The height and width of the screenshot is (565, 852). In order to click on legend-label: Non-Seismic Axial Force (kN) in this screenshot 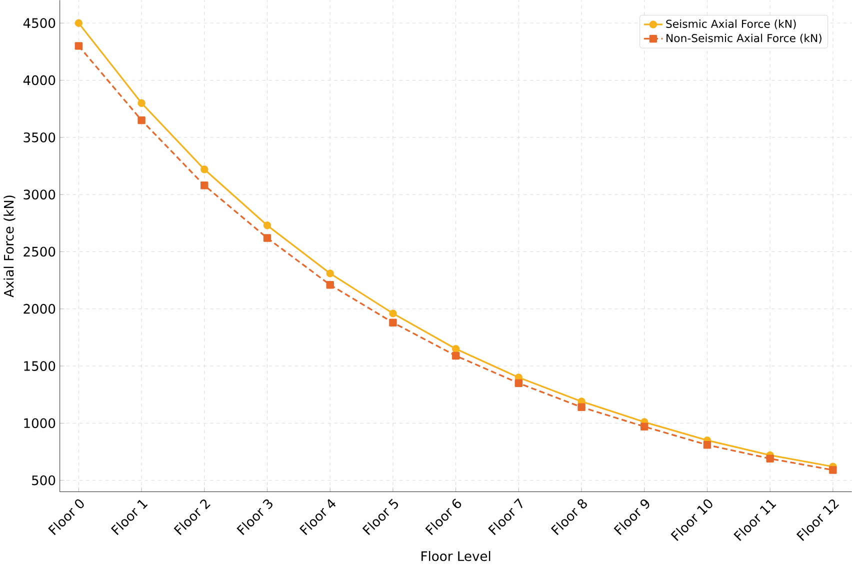, I will do `click(744, 39)`.